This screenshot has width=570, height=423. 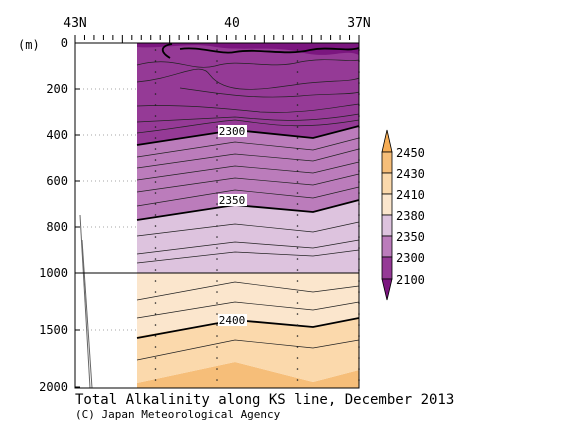 I want to click on contour-label-2400: 2400, so click(x=232, y=320).